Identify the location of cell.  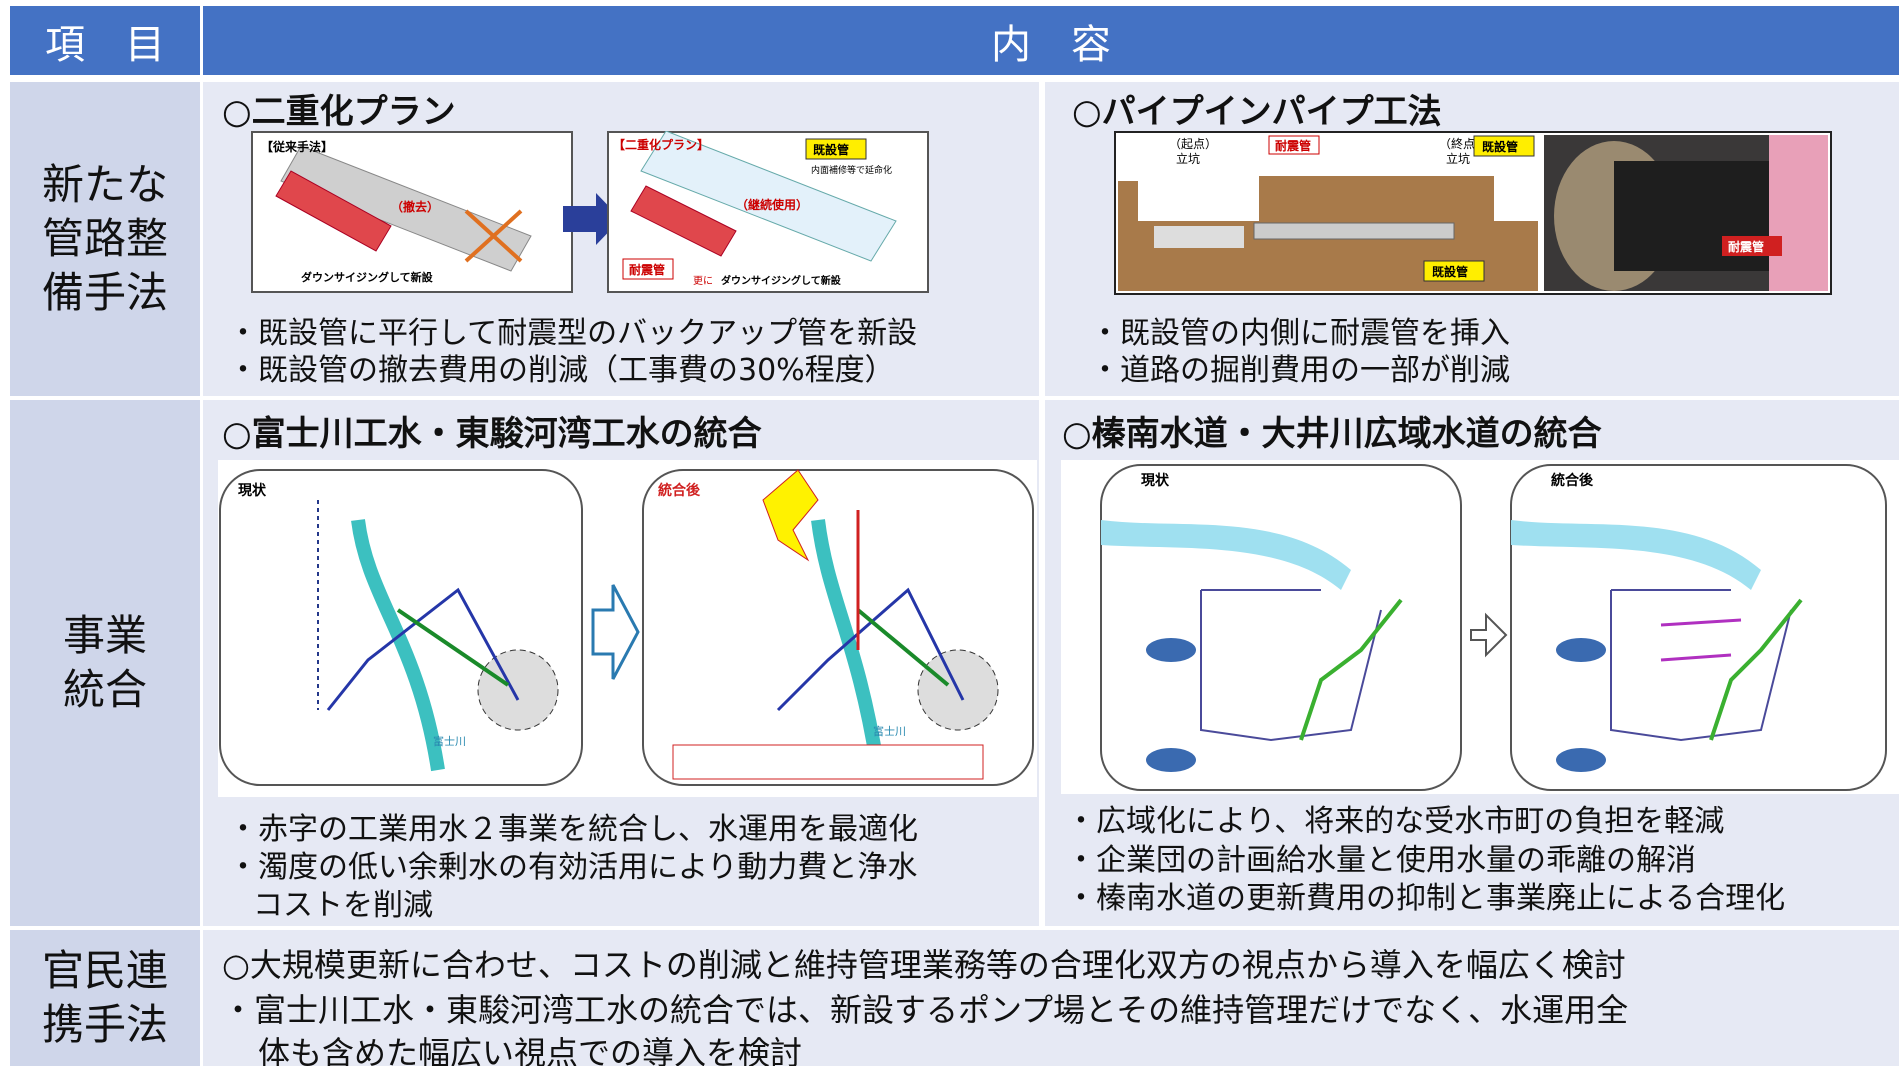
(1051, 998).